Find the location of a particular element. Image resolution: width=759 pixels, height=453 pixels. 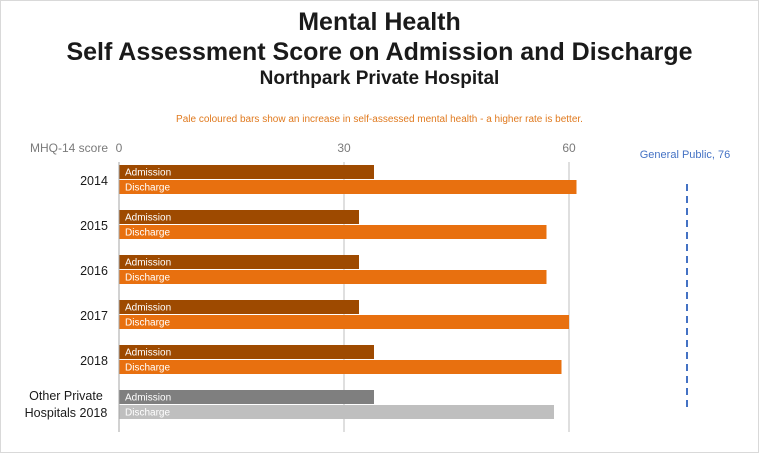

tick-label: 0 is located at coordinates (119, 148).